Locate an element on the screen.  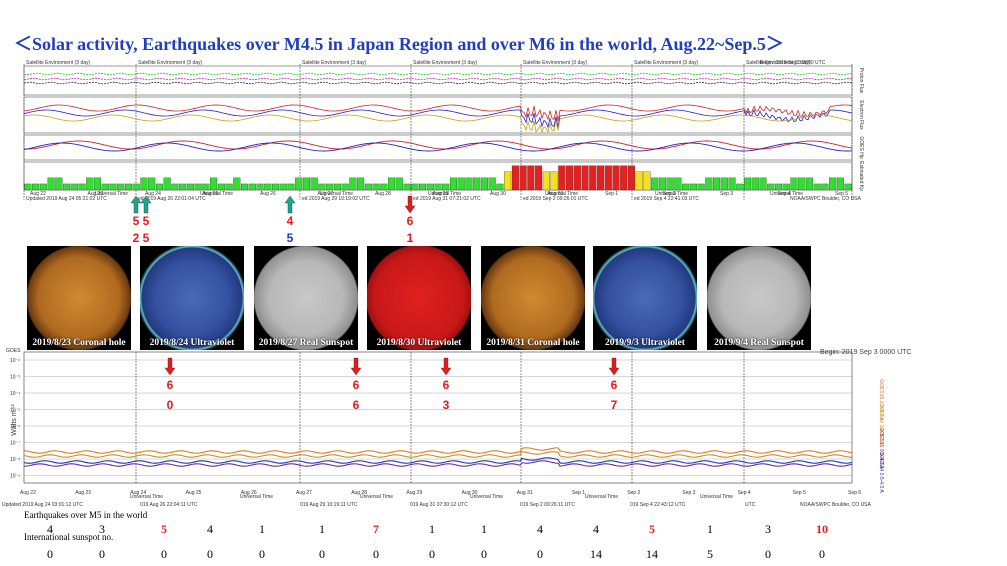
xray-right-label: GOES14 0.5-4.0 A is located at coordinates (881, 472).